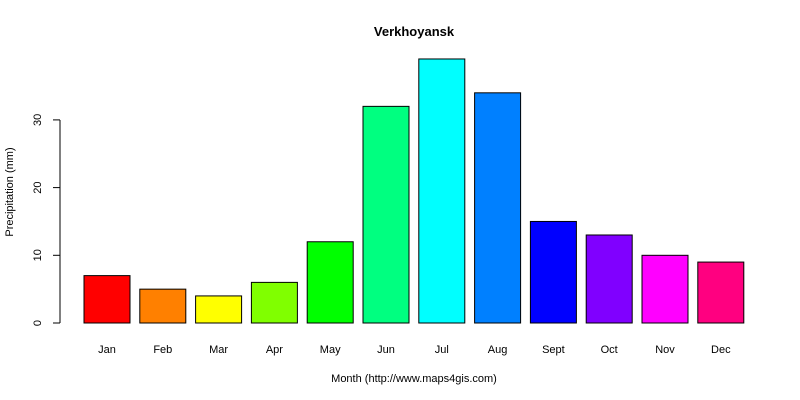 The width and height of the screenshot is (800, 400). What do you see at coordinates (38, 187) in the screenshot?
I see `y-tick-label: 20` at bounding box center [38, 187].